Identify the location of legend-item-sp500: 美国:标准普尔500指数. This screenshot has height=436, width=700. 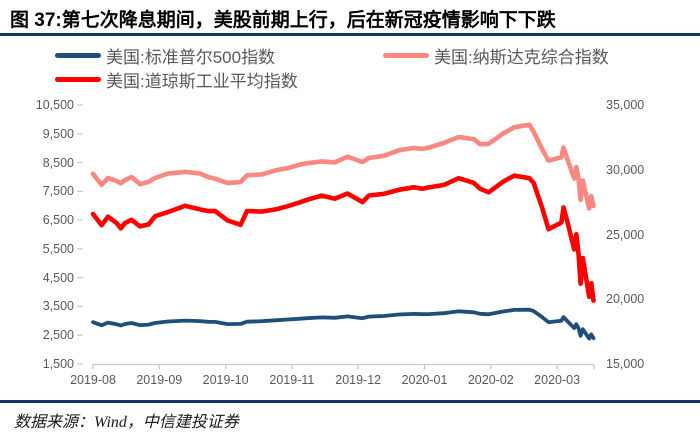
(165, 55).